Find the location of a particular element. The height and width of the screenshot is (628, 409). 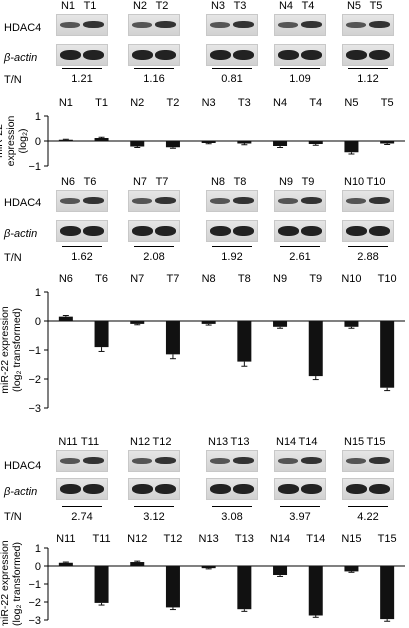

lane-label: T14 is located at coordinates (308, 442).